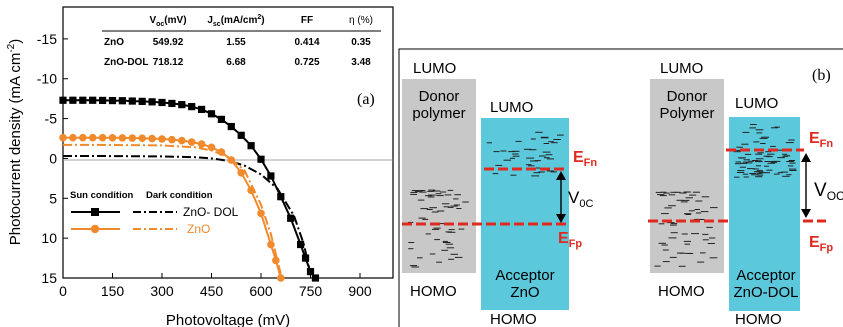 The height and width of the screenshot is (327, 843). What do you see at coordinates (686, 113) in the screenshot?
I see `donor-label-line2: Polymer` at bounding box center [686, 113].